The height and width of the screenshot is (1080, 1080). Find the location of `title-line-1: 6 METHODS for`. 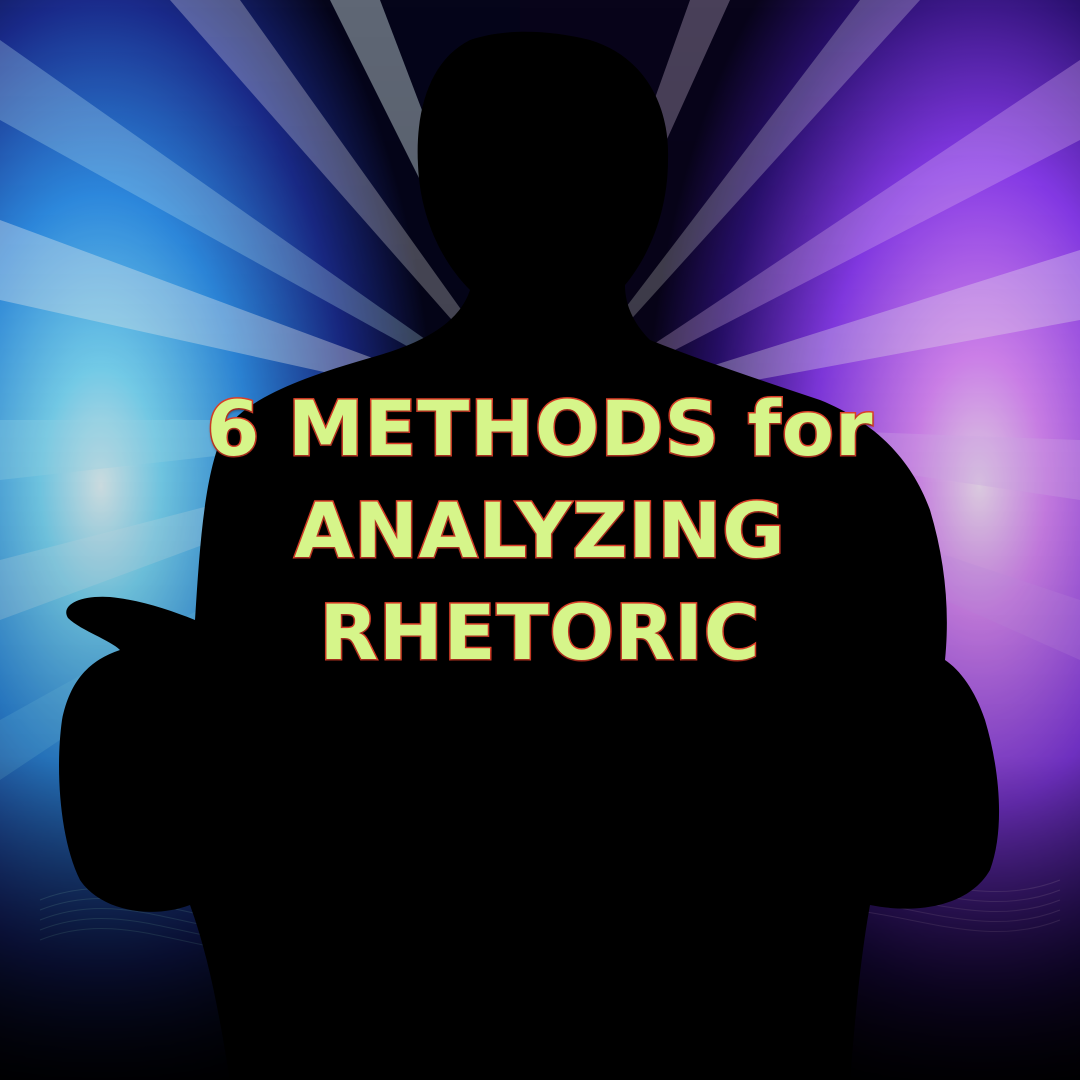

title-line-1: 6 METHODS for is located at coordinates (539, 429).